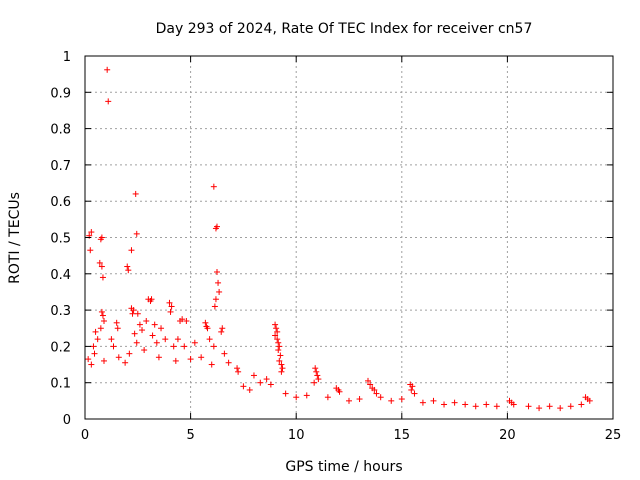 The width and height of the screenshot is (640, 480). What do you see at coordinates (60, 275) in the screenshot?
I see `y-tick-label: 0.4` at bounding box center [60, 275].